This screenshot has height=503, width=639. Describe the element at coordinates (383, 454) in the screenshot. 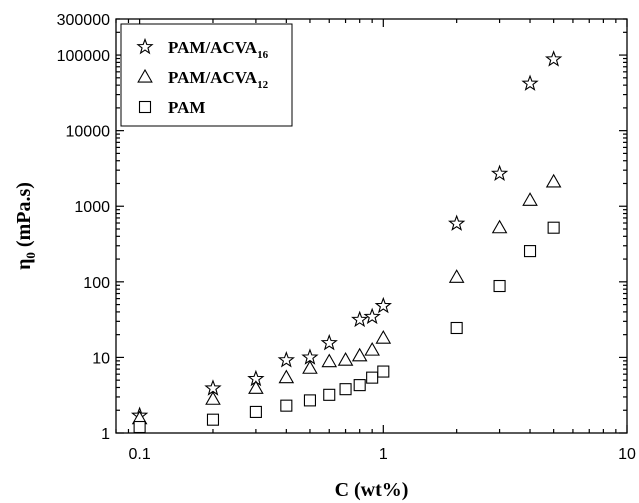

I see `x-tick-label: 1` at that location.